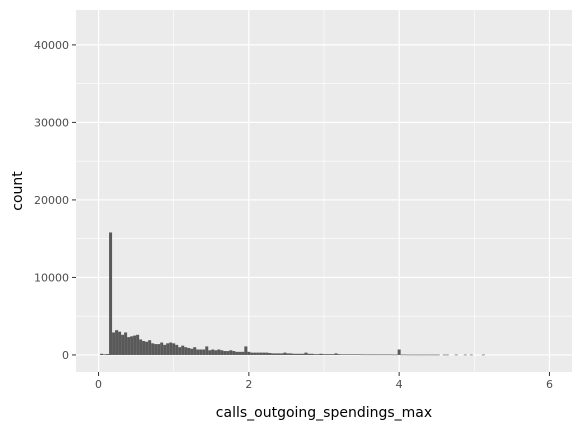 The width and height of the screenshot is (582, 431). I want to click on x-tick-label: 0, so click(98, 384).